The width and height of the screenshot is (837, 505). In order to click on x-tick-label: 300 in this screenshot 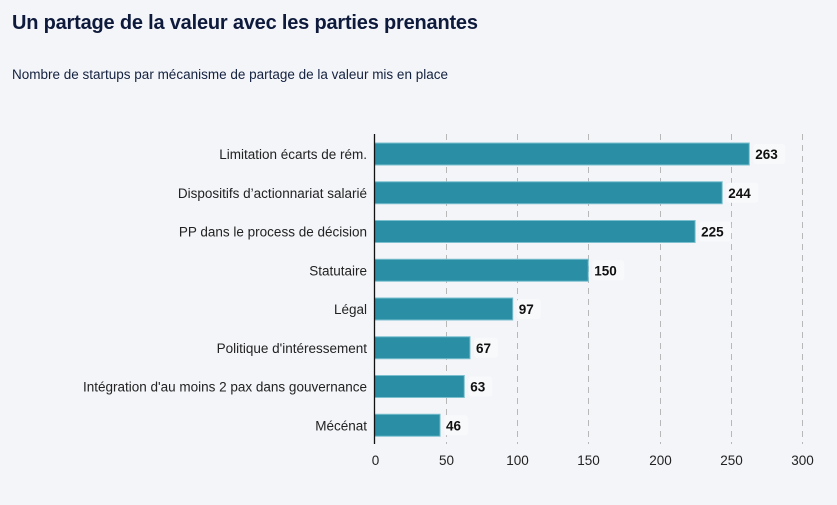, I will do `click(802, 460)`.